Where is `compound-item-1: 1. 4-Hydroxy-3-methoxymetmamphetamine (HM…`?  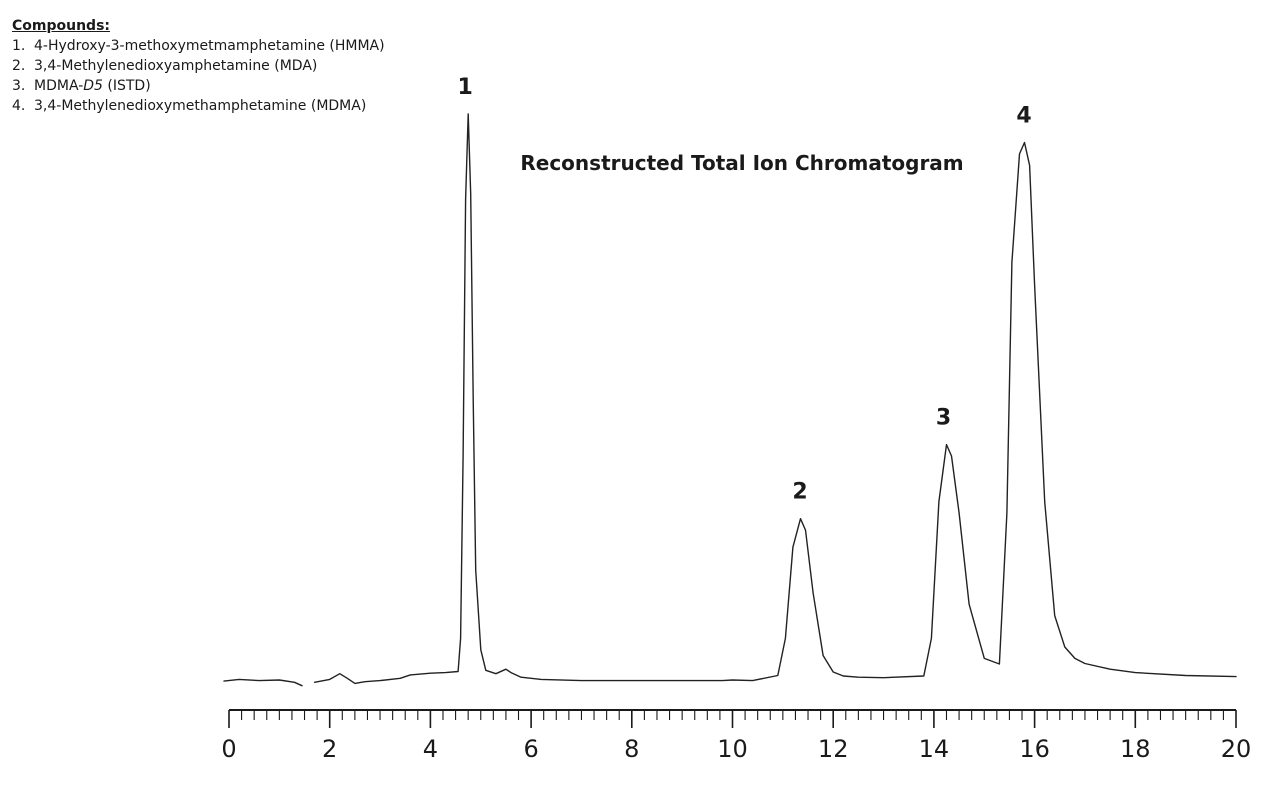 compound-item-1: 1. 4-Hydroxy-3-methoxymetmamphetamine (HM… is located at coordinates (198, 46).